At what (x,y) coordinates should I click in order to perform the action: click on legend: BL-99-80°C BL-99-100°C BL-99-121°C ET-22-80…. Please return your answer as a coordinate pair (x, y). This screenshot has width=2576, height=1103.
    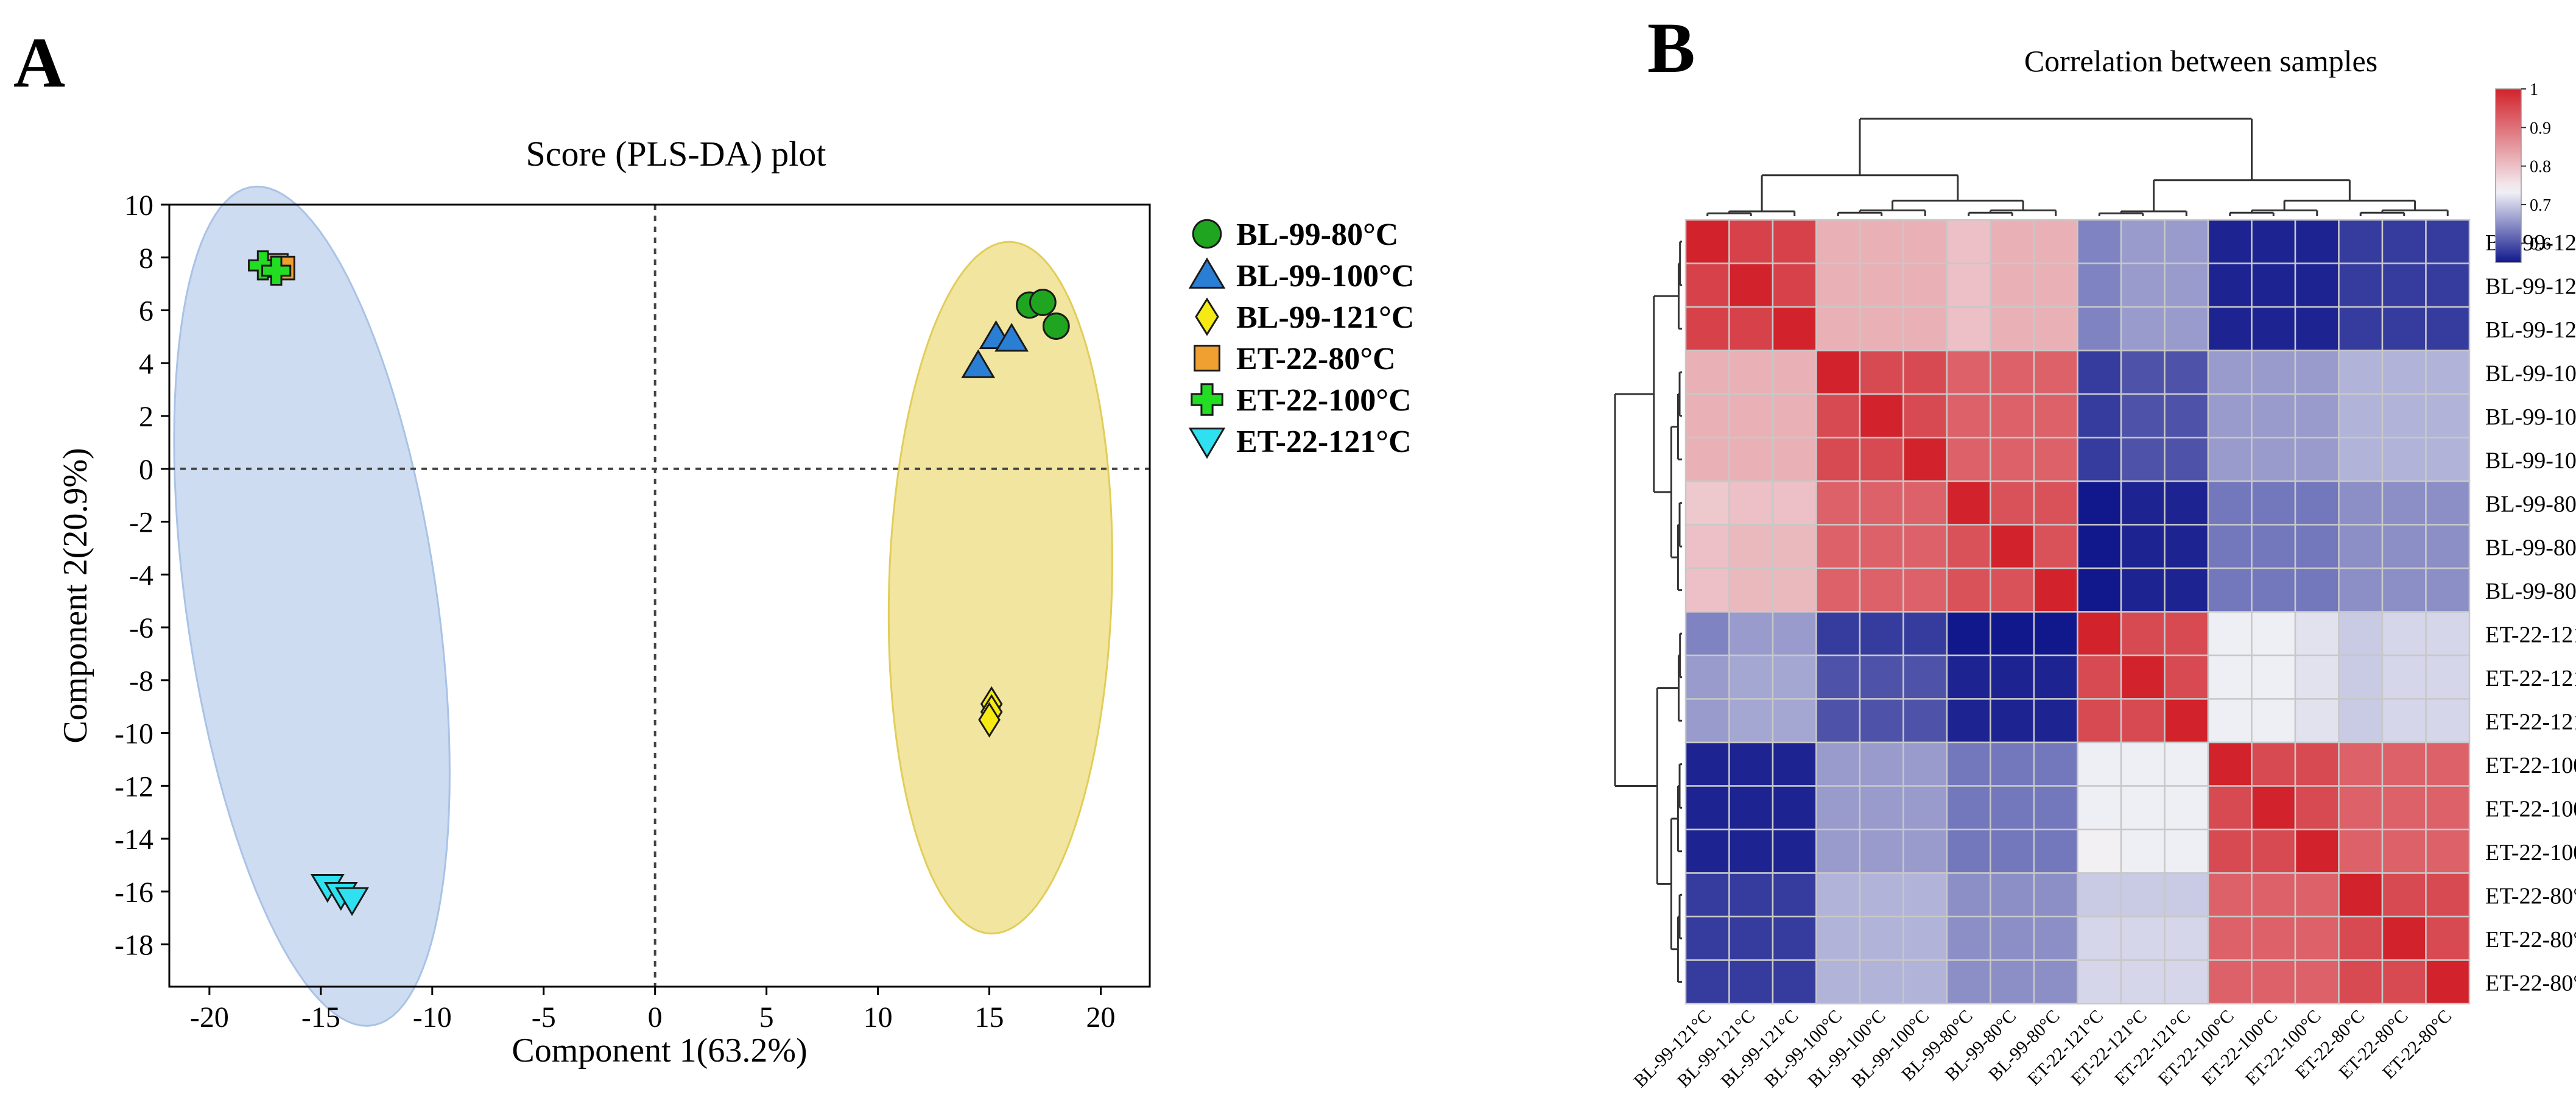
    Looking at the image, I should click on (1301, 338).